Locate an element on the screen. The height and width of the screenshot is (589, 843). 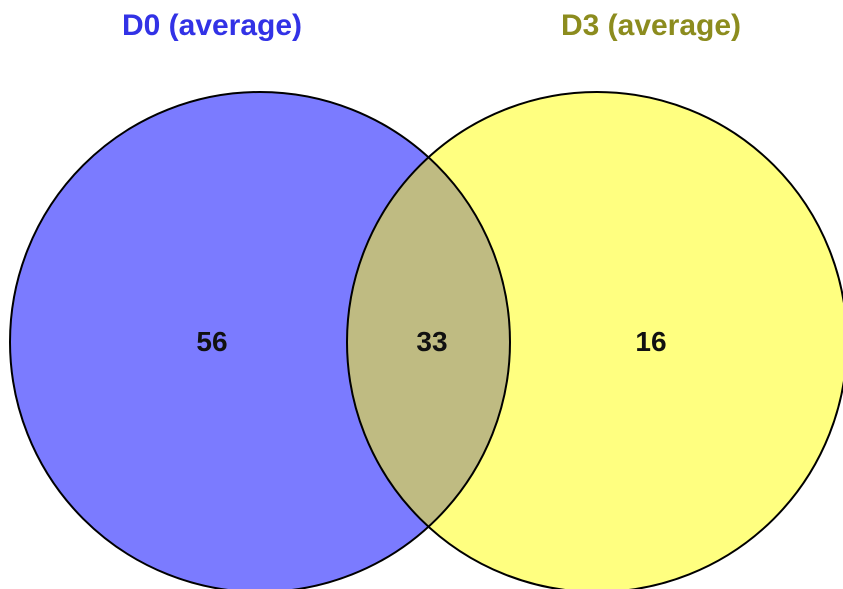
set-title-d0: D0 (average) is located at coordinates (212, 25).